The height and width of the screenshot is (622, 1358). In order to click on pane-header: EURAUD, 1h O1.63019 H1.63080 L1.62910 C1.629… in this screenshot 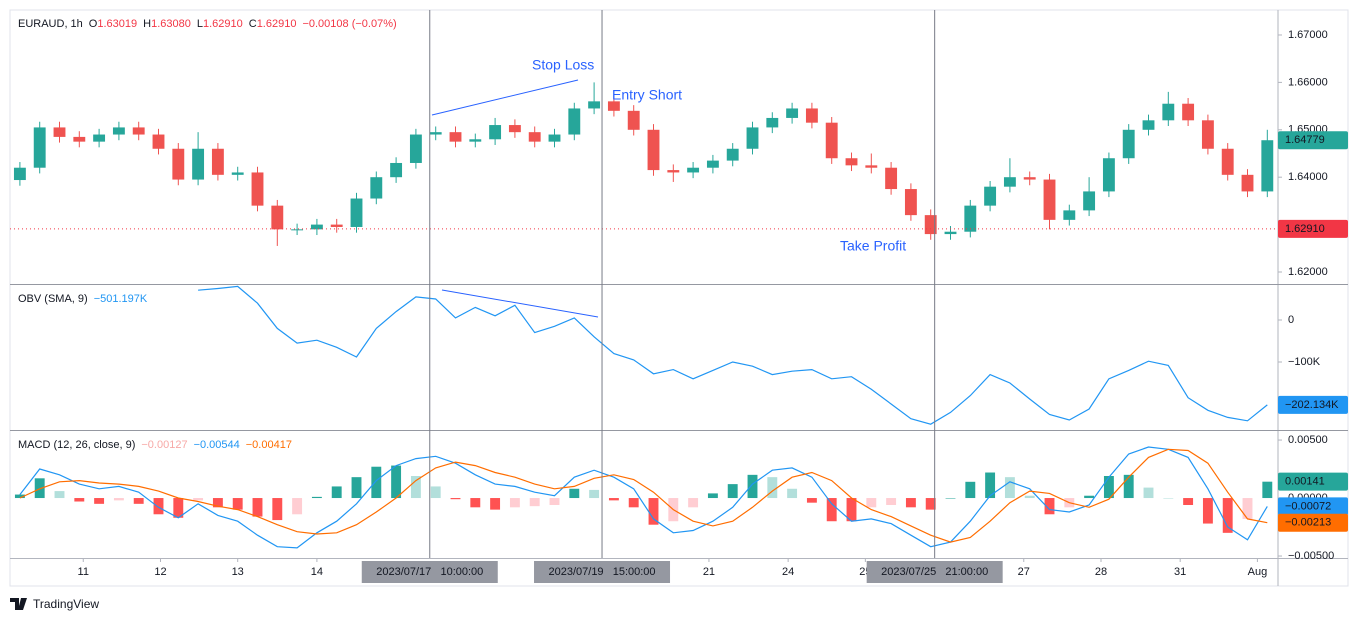, I will do `click(207, 24)`.